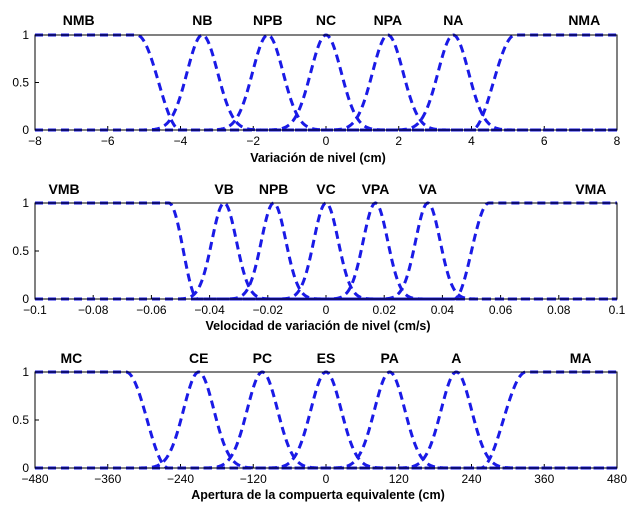  What do you see at coordinates (385, 310) in the screenshot?
I see `x-tick-label: 0.02` at bounding box center [385, 310].